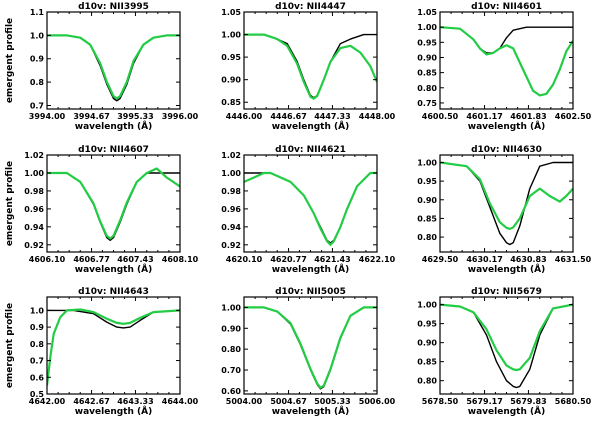 This screenshot has width=600, height=425. I want to click on x-tick-label: 5006.00, so click(377, 401).